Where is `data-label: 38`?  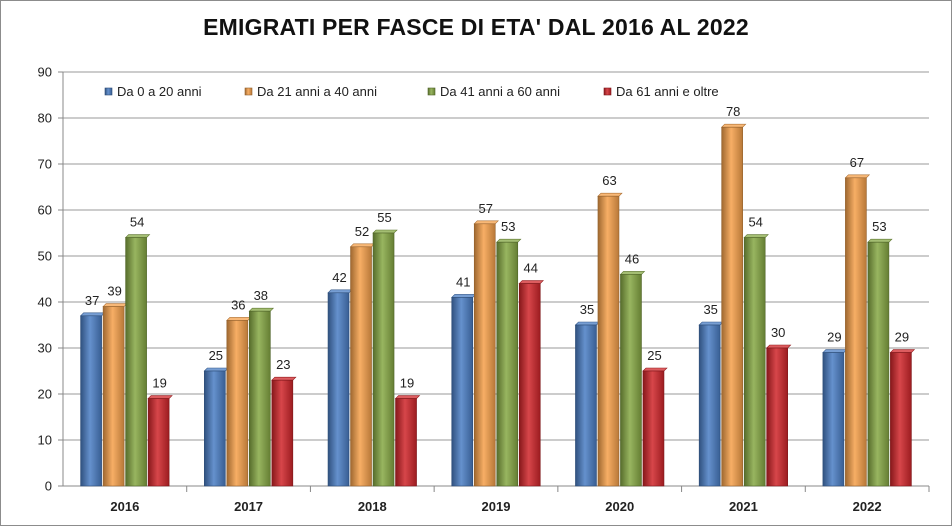 data-label: 38 is located at coordinates (261, 295).